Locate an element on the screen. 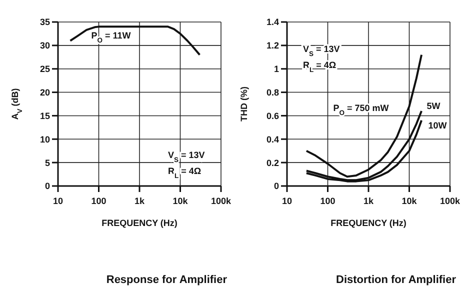 This screenshot has height=304, width=474. y-tick-label: 0.6 is located at coordinates (272, 115).